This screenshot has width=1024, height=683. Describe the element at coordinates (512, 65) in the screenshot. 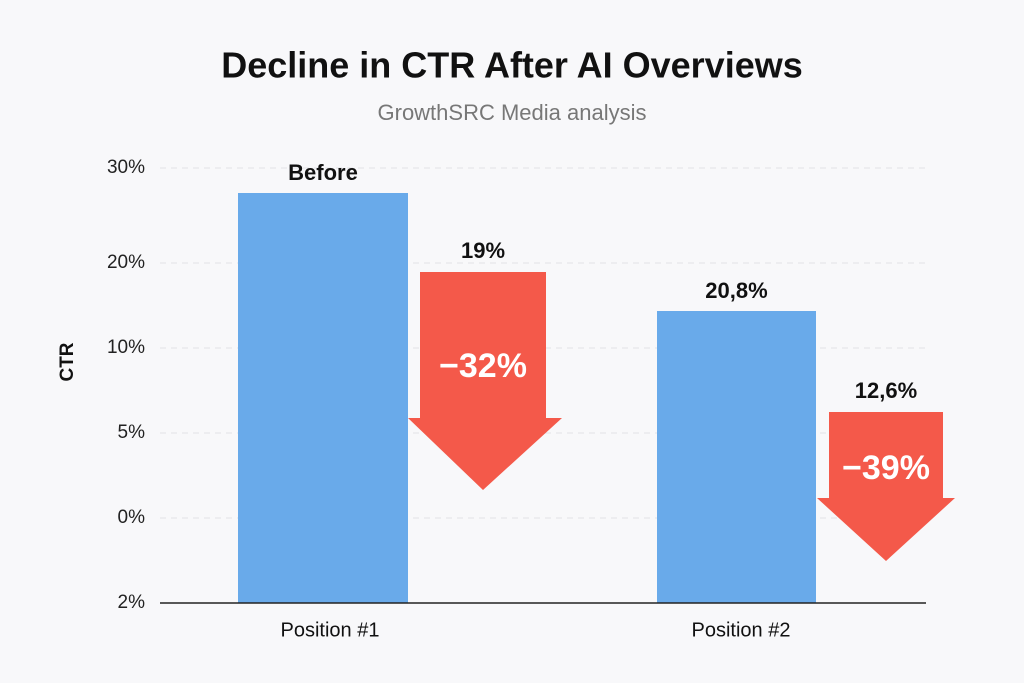

I see `chart-title: Decline in CTR After AI Overviews` at that location.